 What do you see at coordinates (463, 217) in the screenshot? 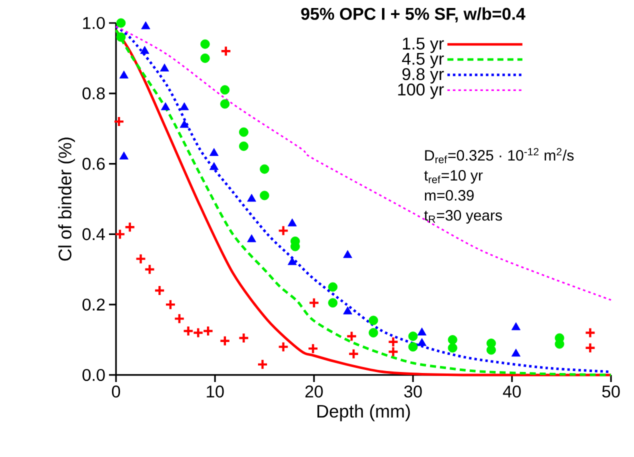
I see `annotation: t$_{R}$=30 years` at bounding box center [463, 217].